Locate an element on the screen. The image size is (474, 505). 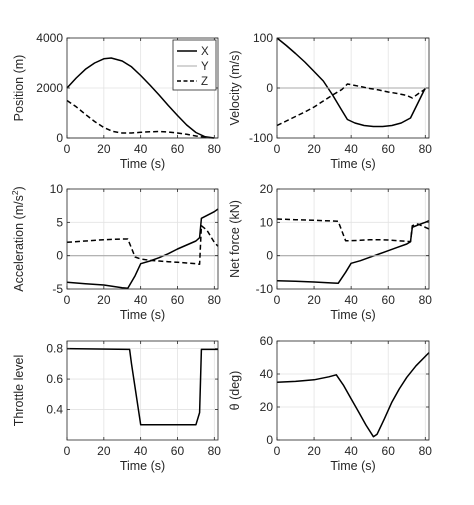
y-tick-label: 4000 is located at coordinates (49, 38).